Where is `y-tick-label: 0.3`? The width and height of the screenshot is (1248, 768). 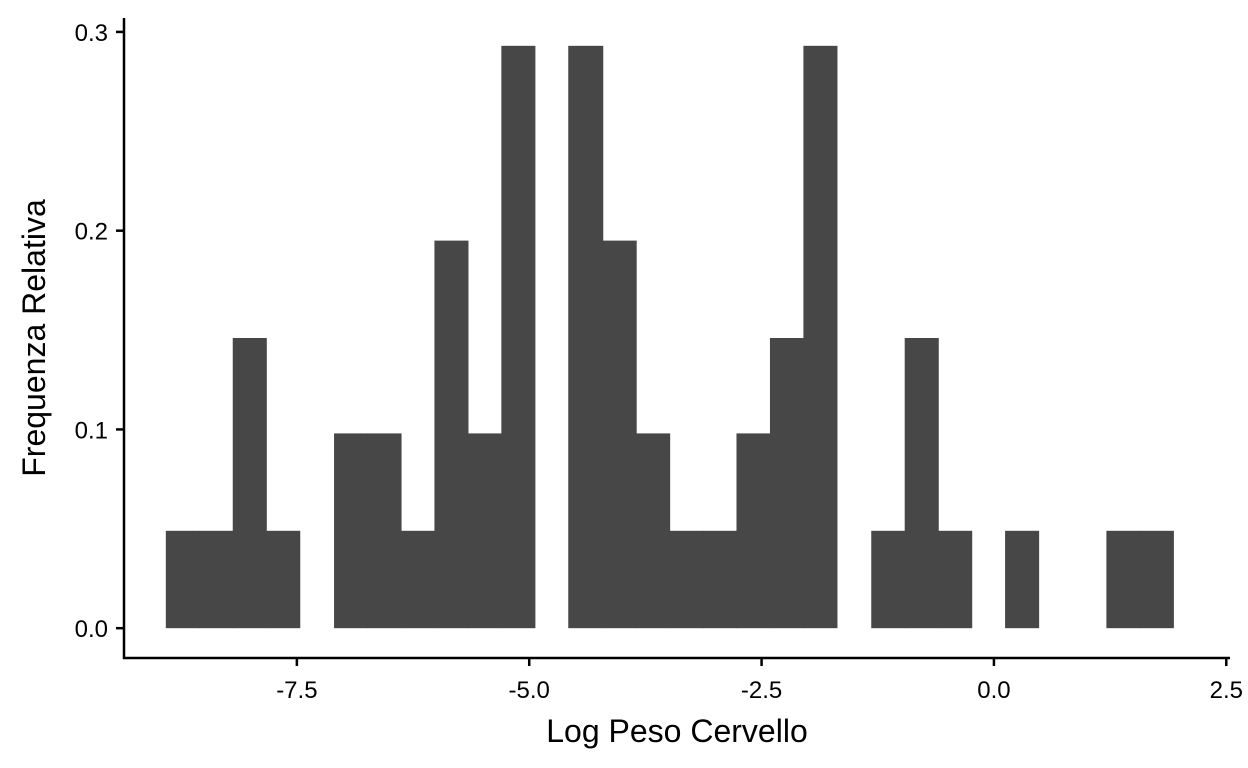 y-tick-label: 0.3 is located at coordinates (91, 33).